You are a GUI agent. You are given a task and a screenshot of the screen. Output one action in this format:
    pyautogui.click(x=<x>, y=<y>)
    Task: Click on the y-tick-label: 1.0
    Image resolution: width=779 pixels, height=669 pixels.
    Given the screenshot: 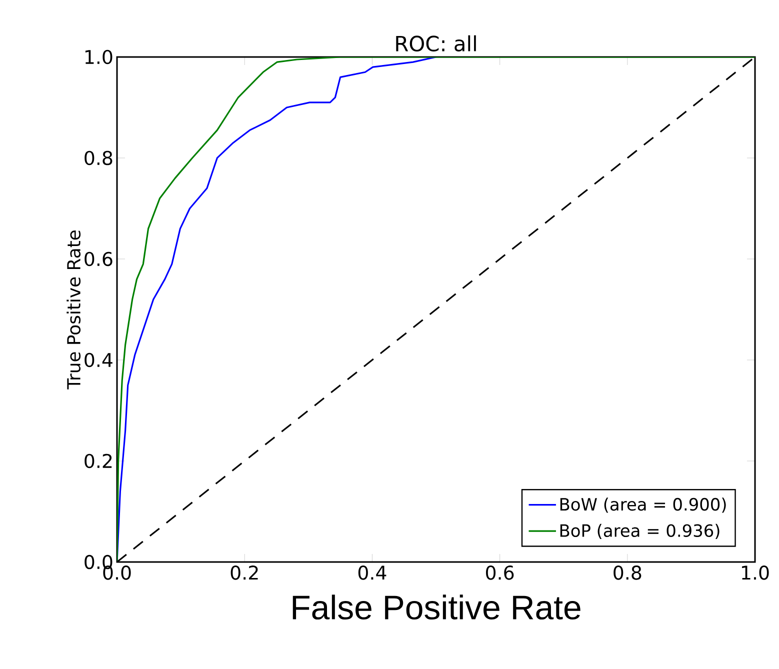 What is the action you would take?
    pyautogui.click(x=98, y=57)
    